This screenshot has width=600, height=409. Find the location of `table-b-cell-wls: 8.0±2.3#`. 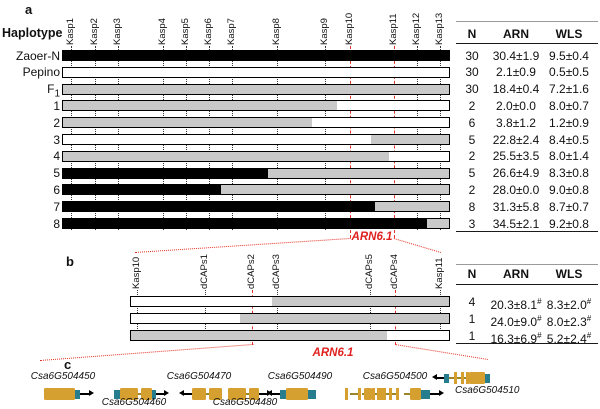

table-b-cell-wls: 8.0±2.3# is located at coordinates (569, 321).